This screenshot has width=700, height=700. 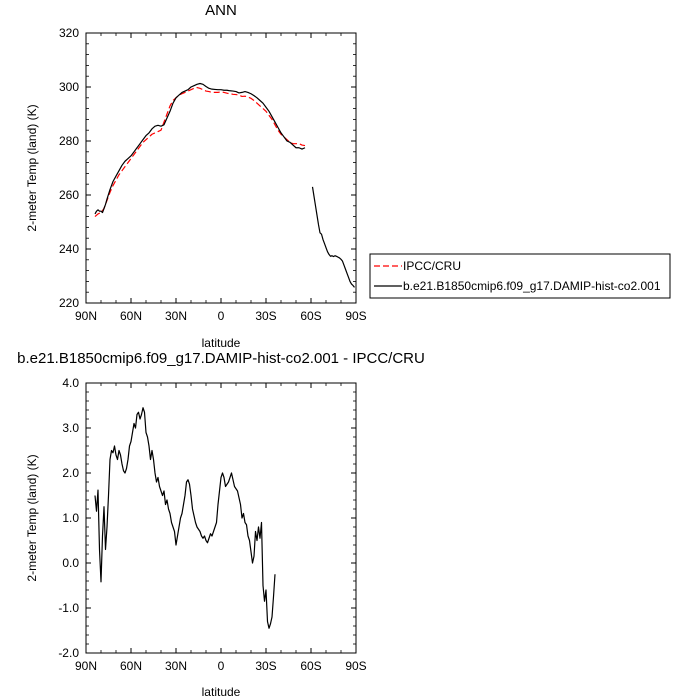 I want to click on y-tick-label: 3.0, so click(x=70, y=428).